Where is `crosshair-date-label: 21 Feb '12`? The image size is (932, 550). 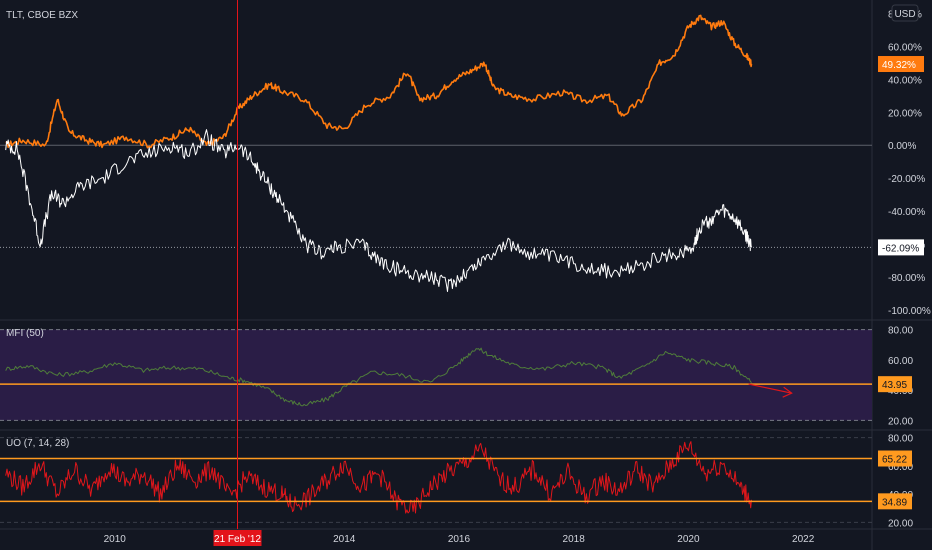 crosshair-date-label: 21 Feb '12 is located at coordinates (237, 539).